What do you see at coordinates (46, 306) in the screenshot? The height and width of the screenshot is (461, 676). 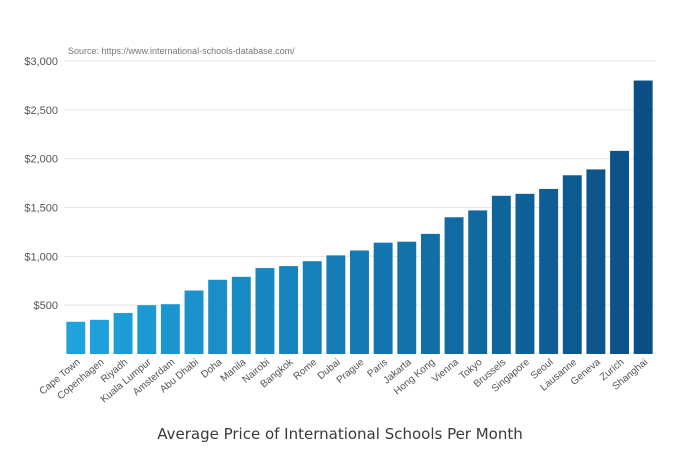 I see `y-tick-label: $500` at bounding box center [46, 306].